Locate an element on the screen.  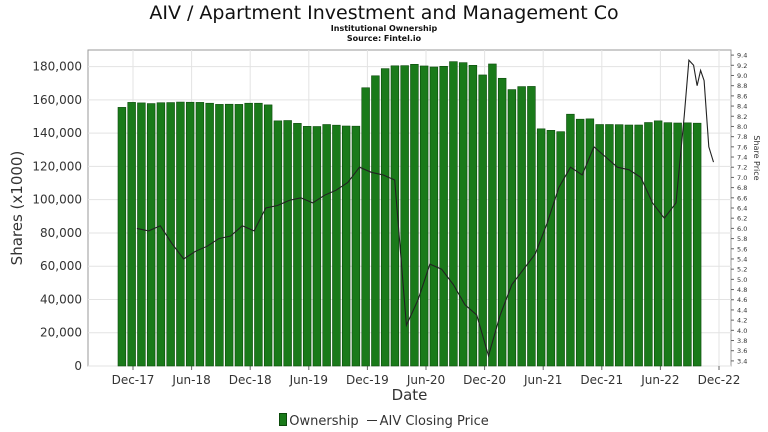
x-tick-label: Jun-22 is located at coordinates (659, 380).